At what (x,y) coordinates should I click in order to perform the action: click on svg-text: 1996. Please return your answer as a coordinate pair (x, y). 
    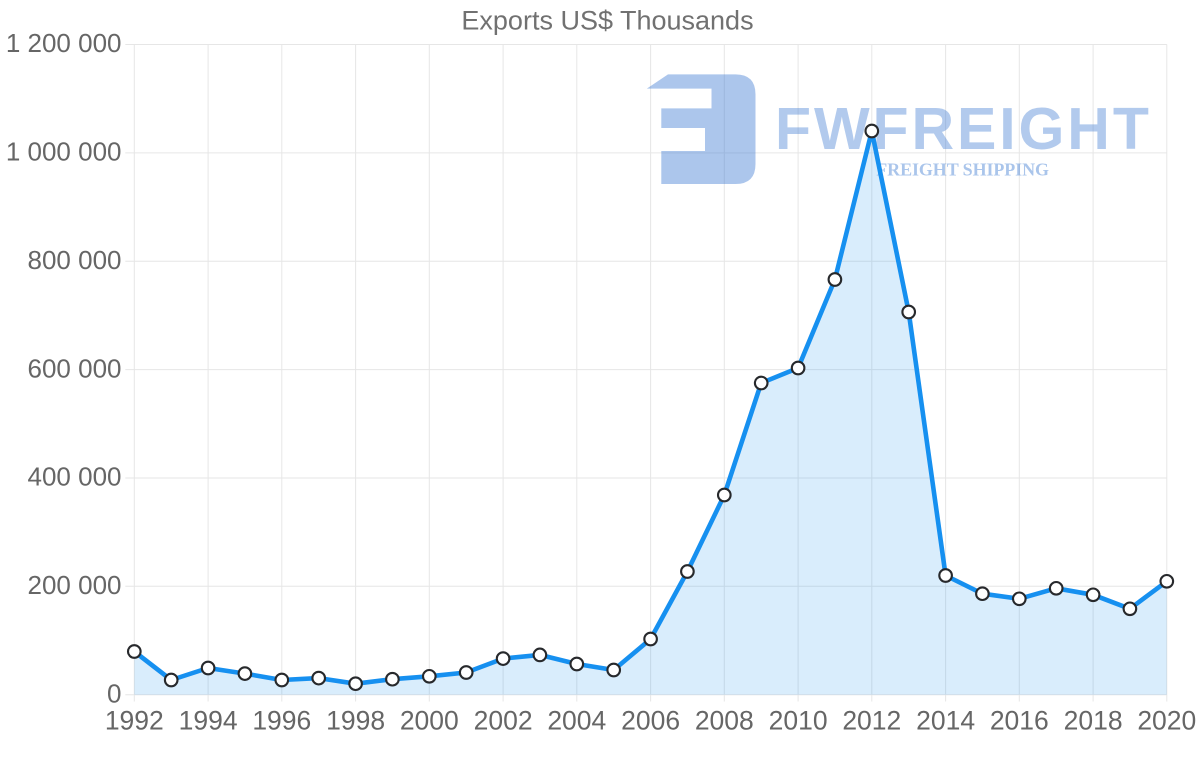
    Looking at the image, I should click on (281, 720).